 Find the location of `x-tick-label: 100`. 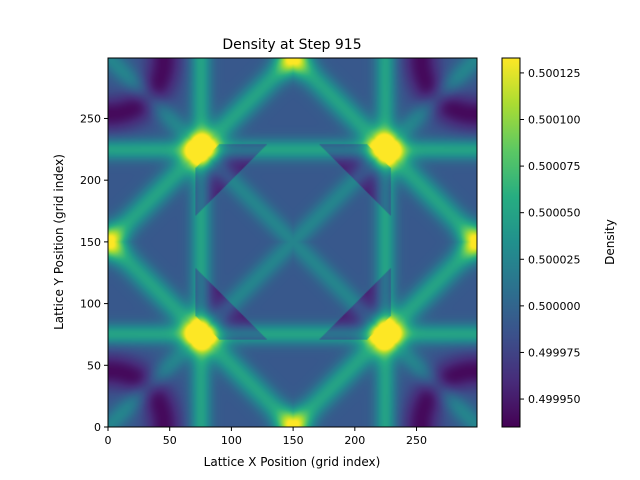

x-tick-label: 100 is located at coordinates (231, 440).